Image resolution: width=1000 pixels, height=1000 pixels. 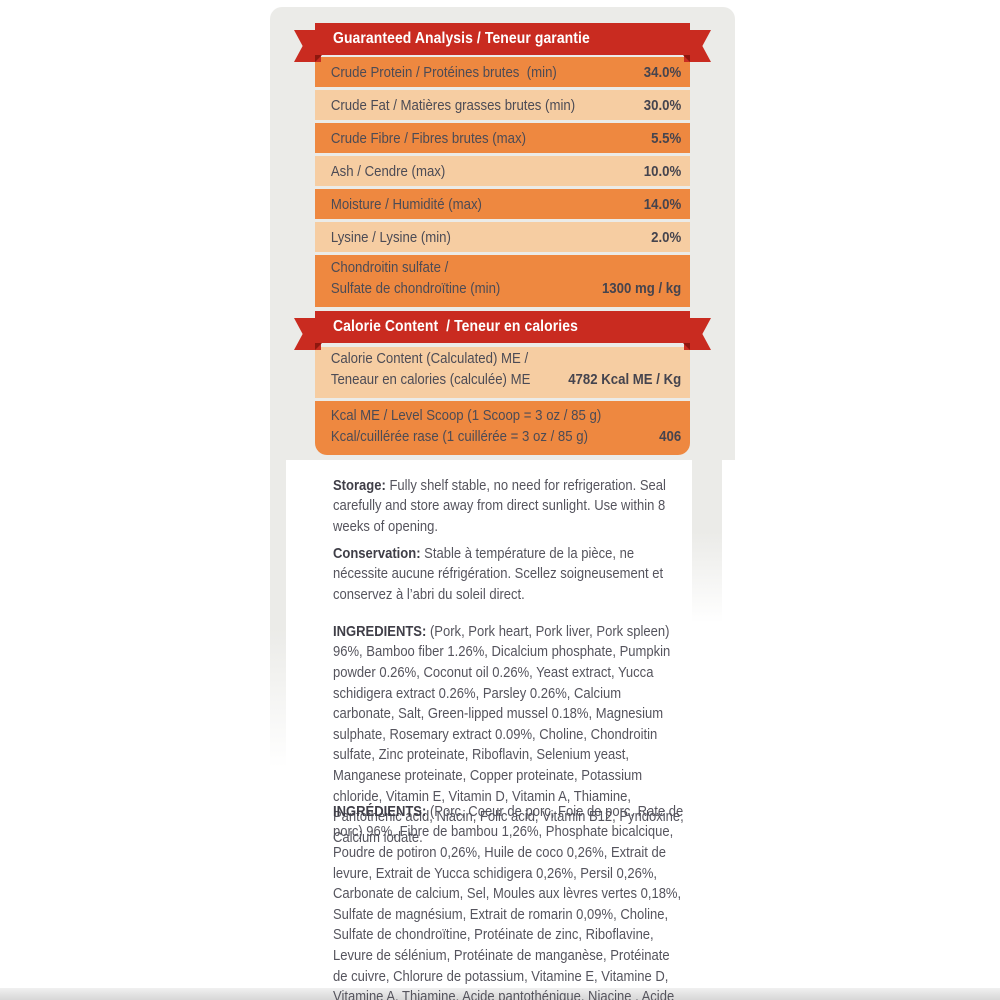 What do you see at coordinates (666, 237) in the screenshot?
I see `nutrient-value: 2.0%` at bounding box center [666, 237].